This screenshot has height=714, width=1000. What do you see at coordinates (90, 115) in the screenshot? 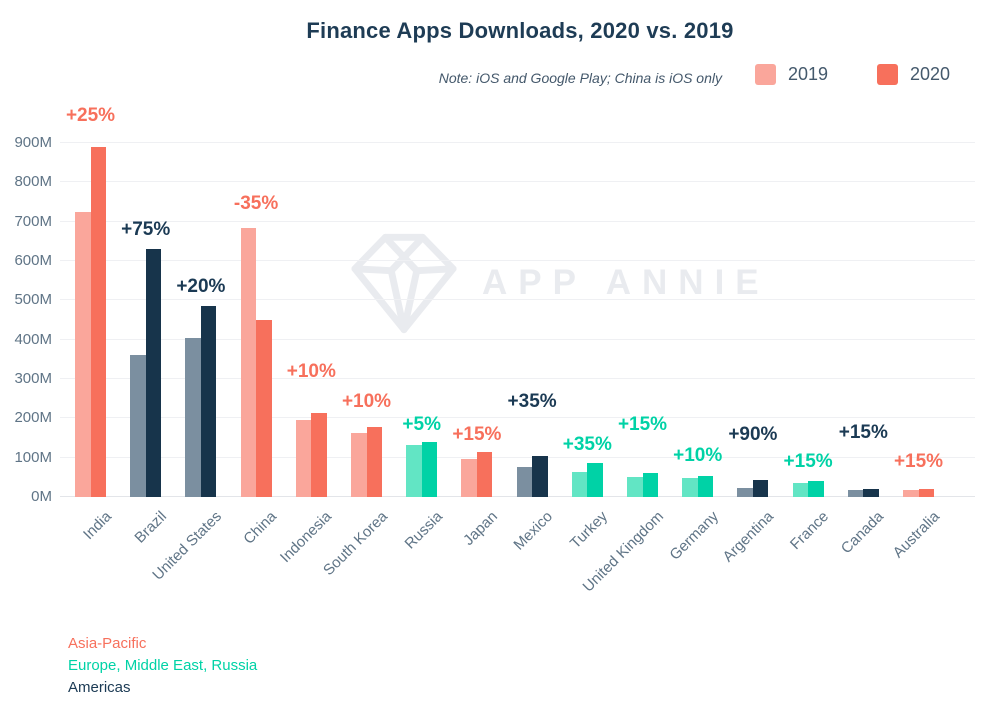
I see `pct-change-india: +25%` at bounding box center [90, 115].